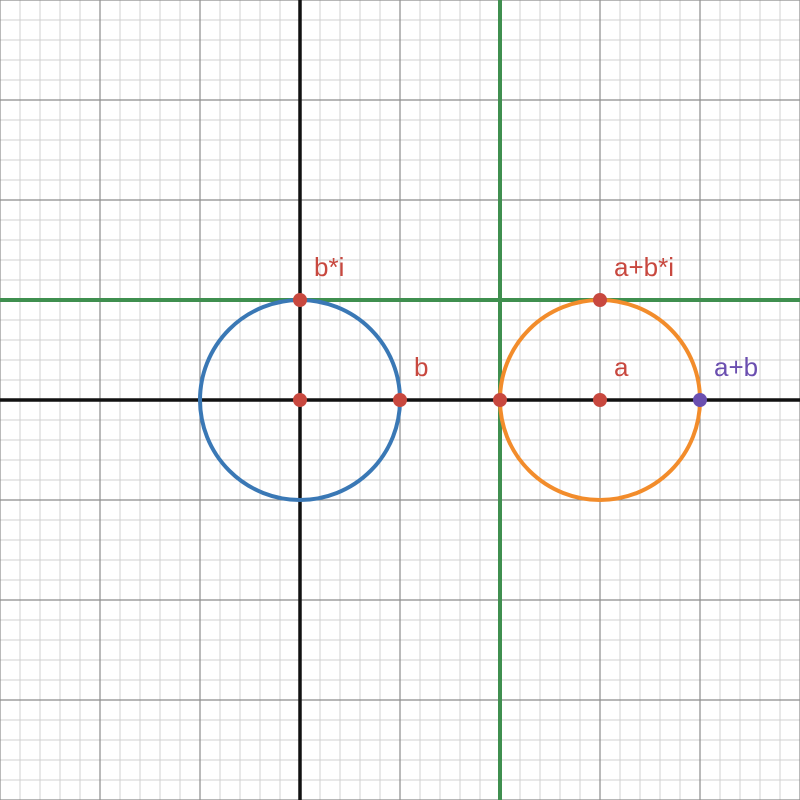  Describe the element at coordinates (644, 267) in the screenshot. I see `point-a-plus-b-times-i-label: a+b*i` at that location.